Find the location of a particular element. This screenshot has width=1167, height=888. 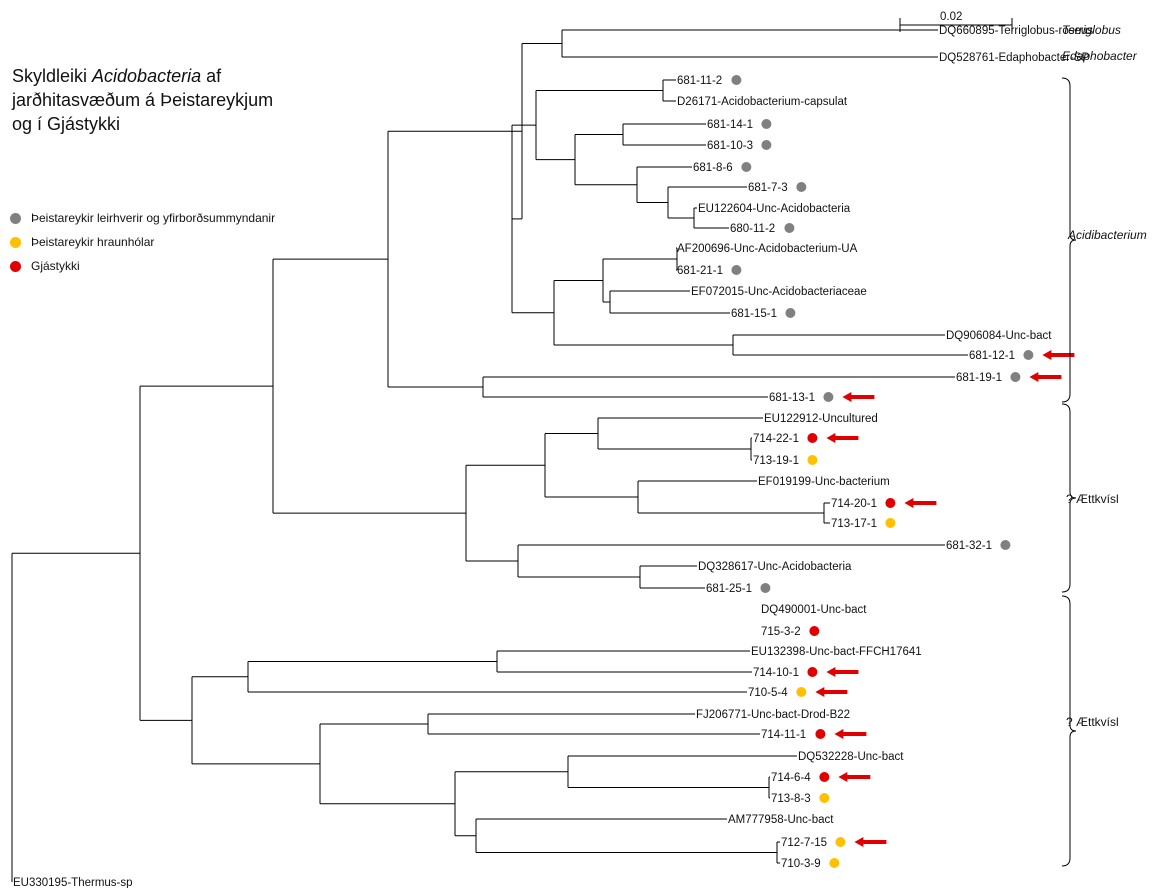

leaf-label: 713-8-3 is located at coordinates (791, 799).